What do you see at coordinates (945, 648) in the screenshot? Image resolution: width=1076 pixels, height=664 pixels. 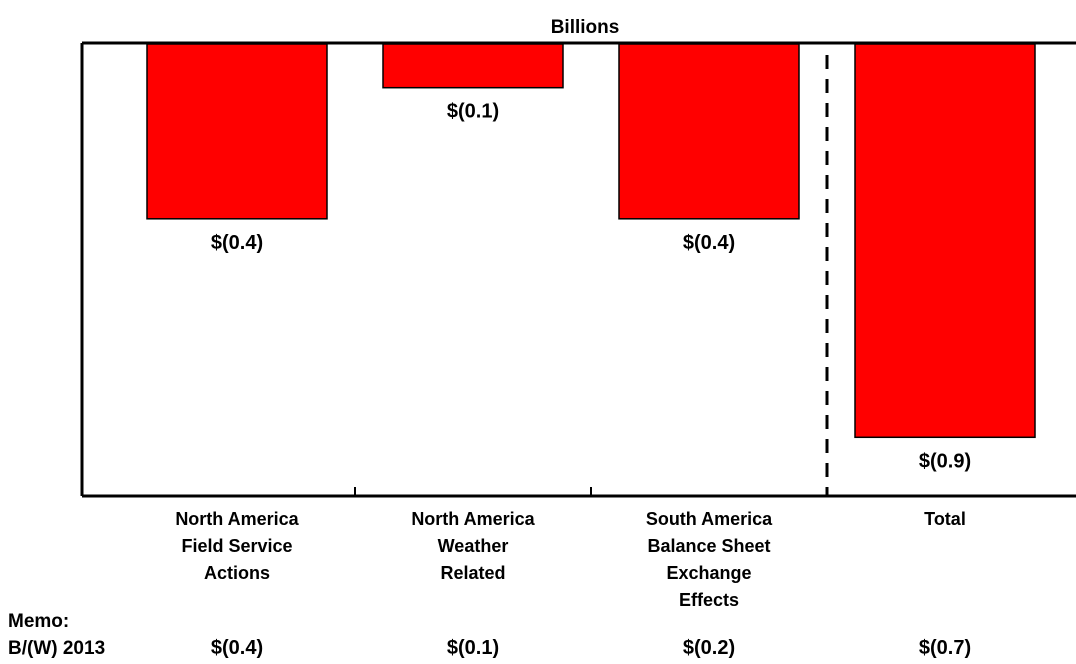 I see `memo-value: $(0.7)` at bounding box center [945, 648].